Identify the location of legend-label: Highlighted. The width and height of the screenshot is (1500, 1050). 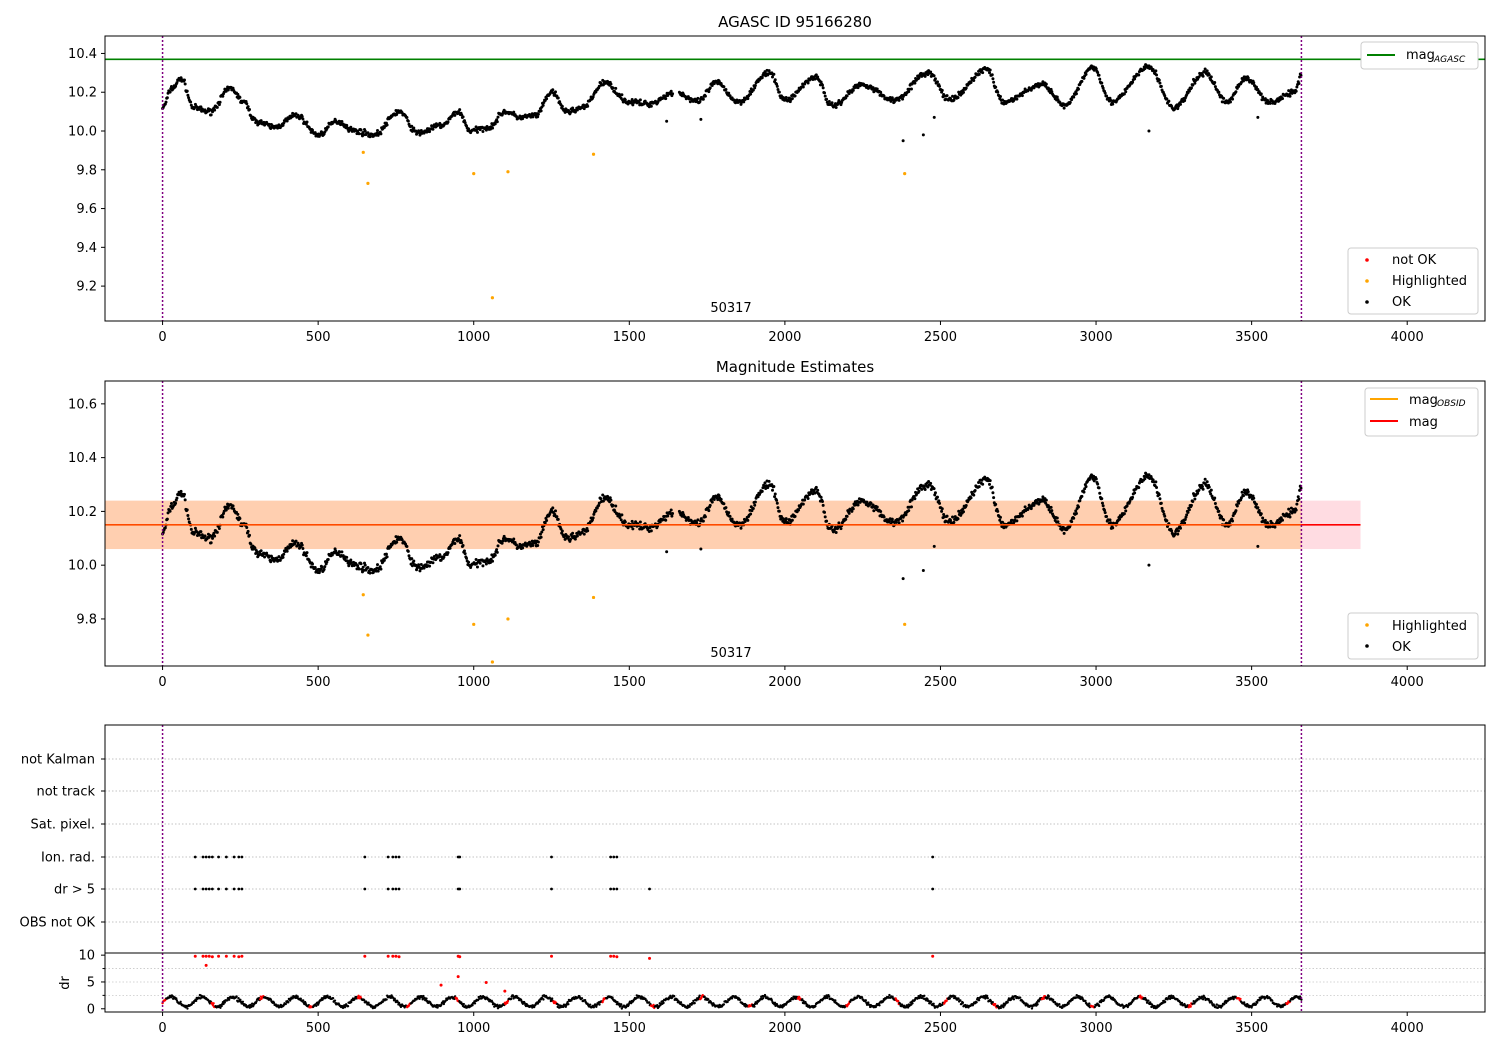
(1429, 626).